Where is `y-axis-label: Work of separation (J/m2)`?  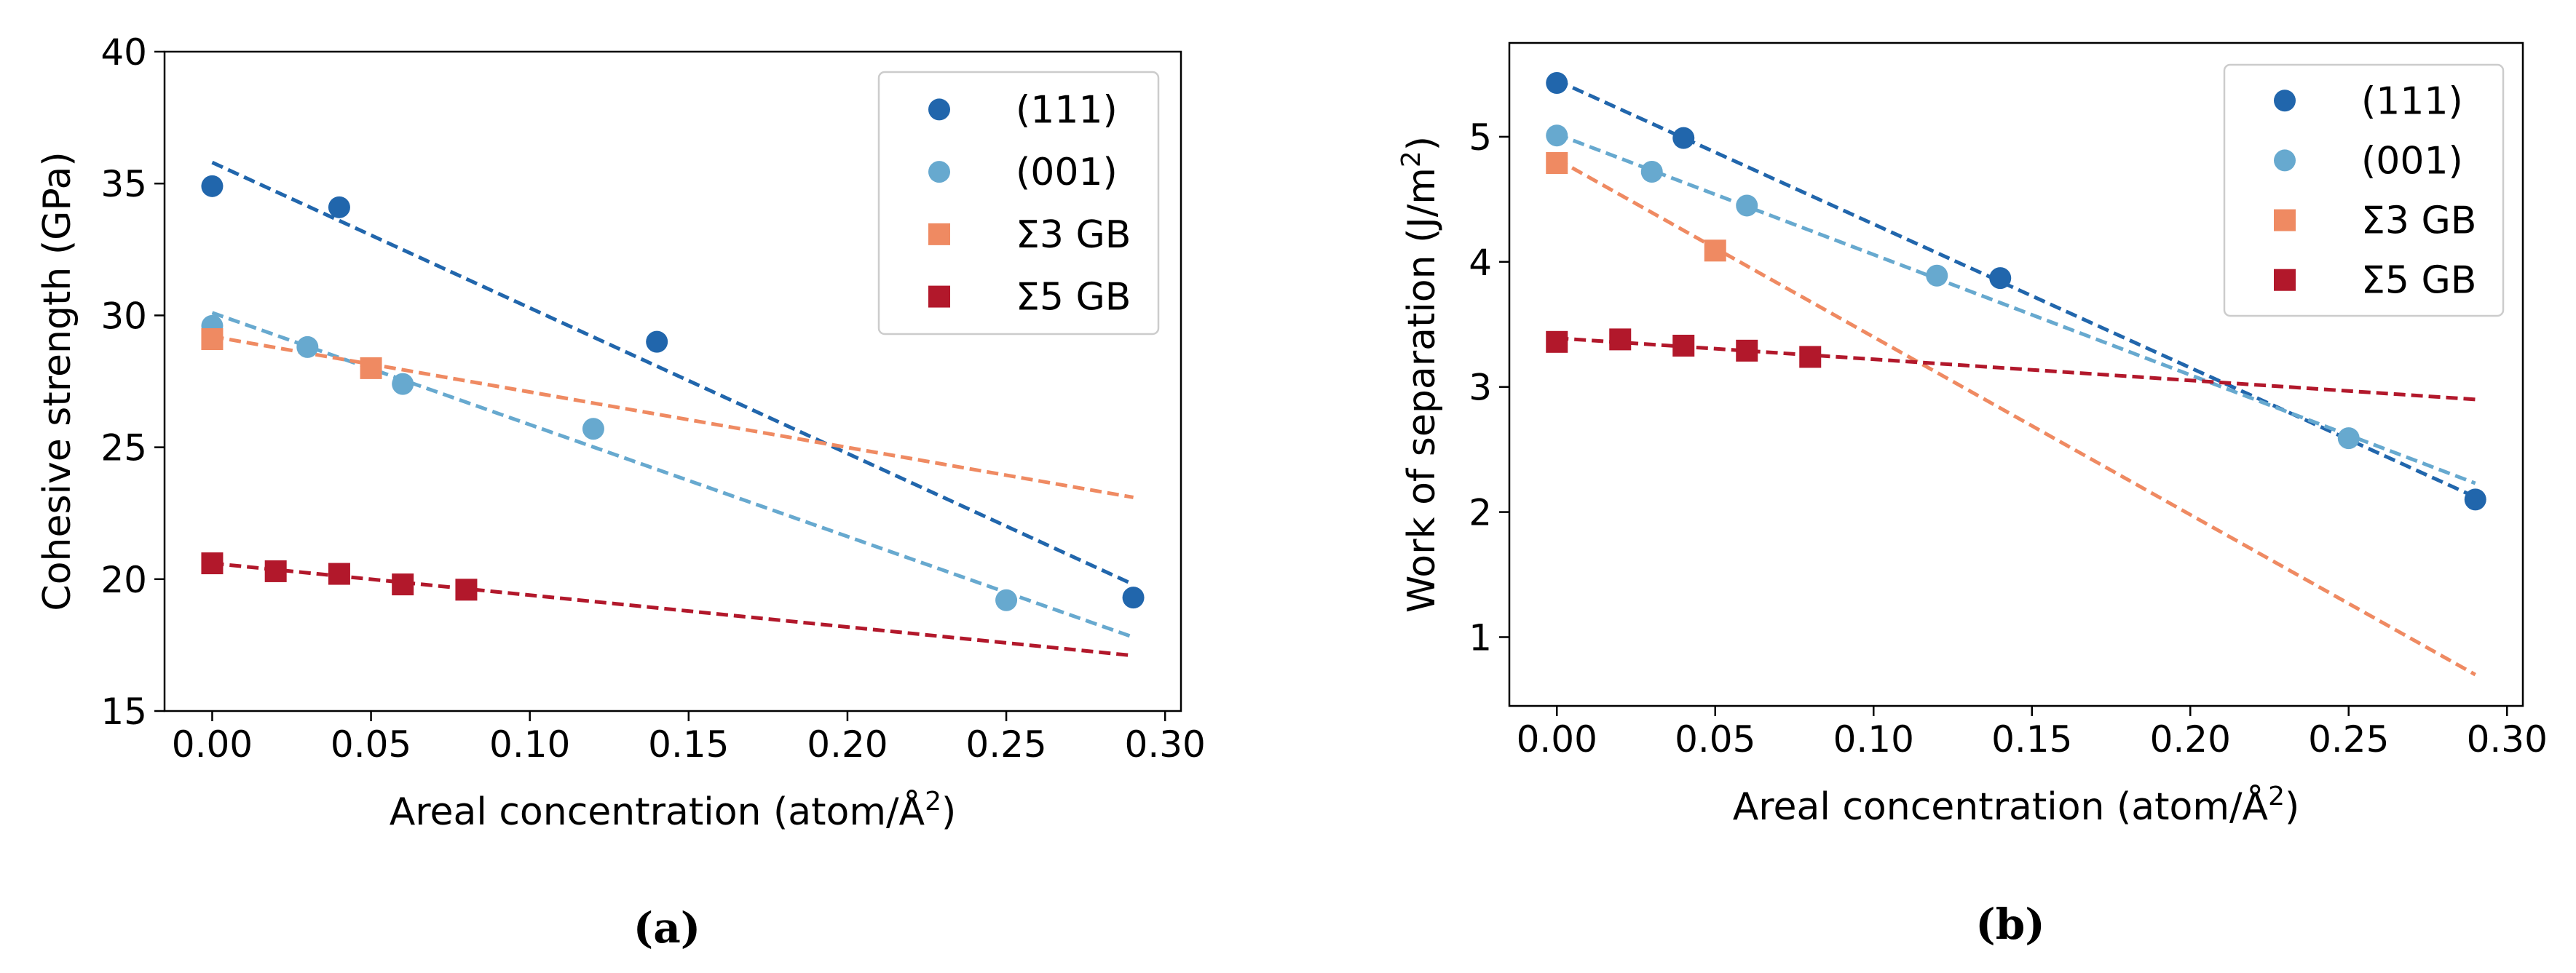 y-axis-label: Work of separation (J/m2) is located at coordinates (1420, 374).